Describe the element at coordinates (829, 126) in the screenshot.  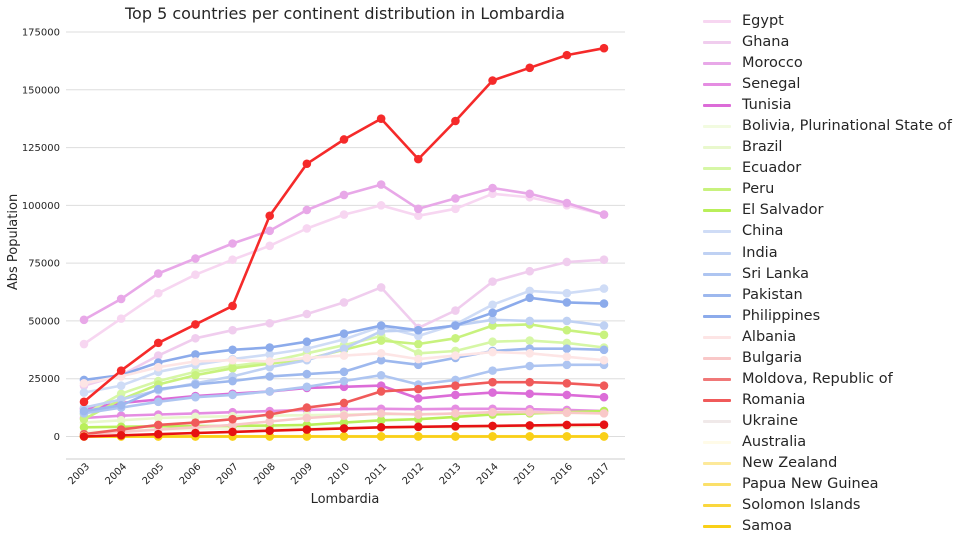
I see `legend-item: Bolivia, Plurinational State of` at that location.